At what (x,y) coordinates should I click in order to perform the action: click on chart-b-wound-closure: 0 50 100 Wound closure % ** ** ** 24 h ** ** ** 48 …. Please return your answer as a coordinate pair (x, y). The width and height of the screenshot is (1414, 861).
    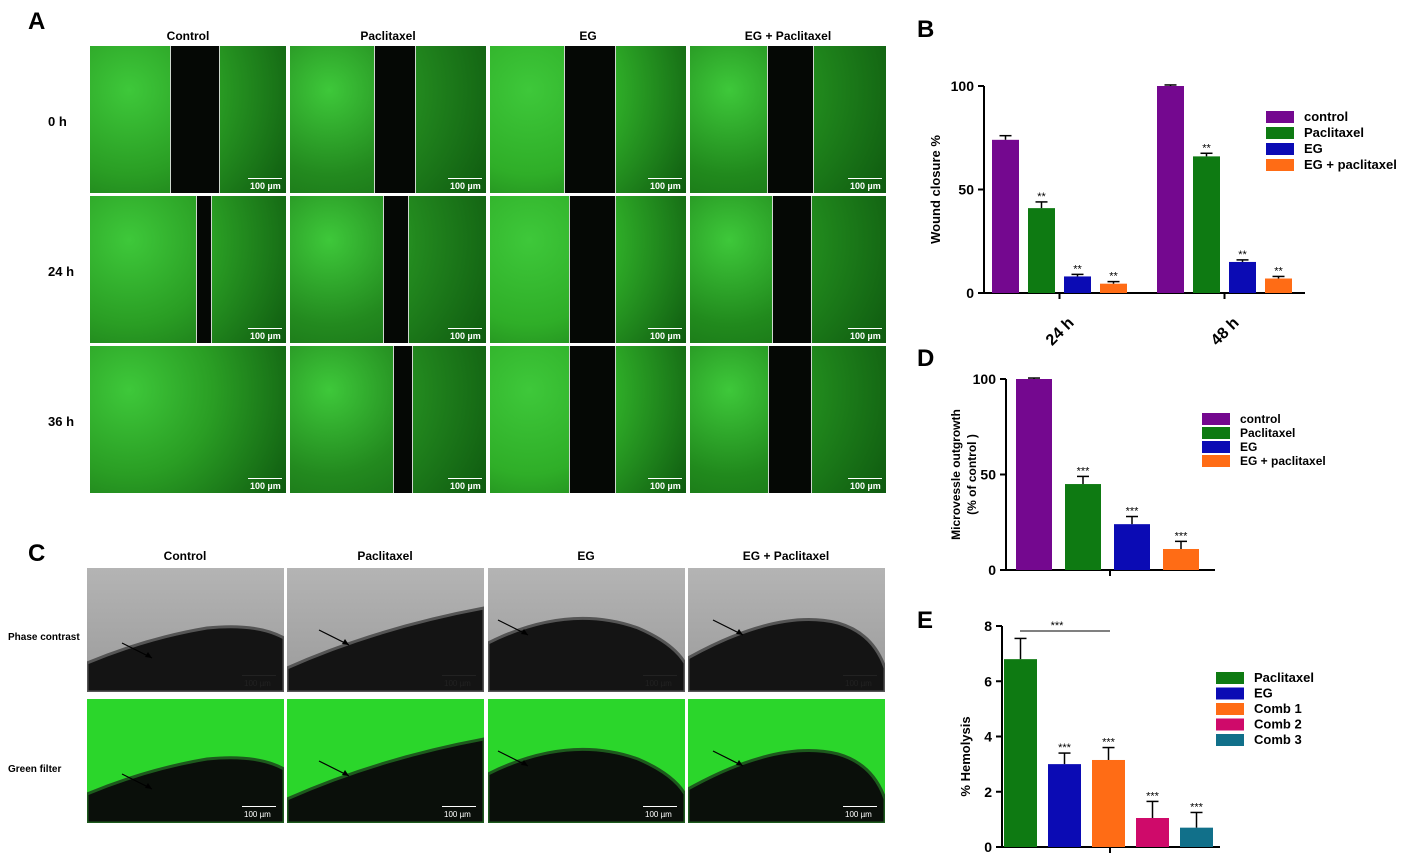
    Looking at the image, I should click on (1162, 213).